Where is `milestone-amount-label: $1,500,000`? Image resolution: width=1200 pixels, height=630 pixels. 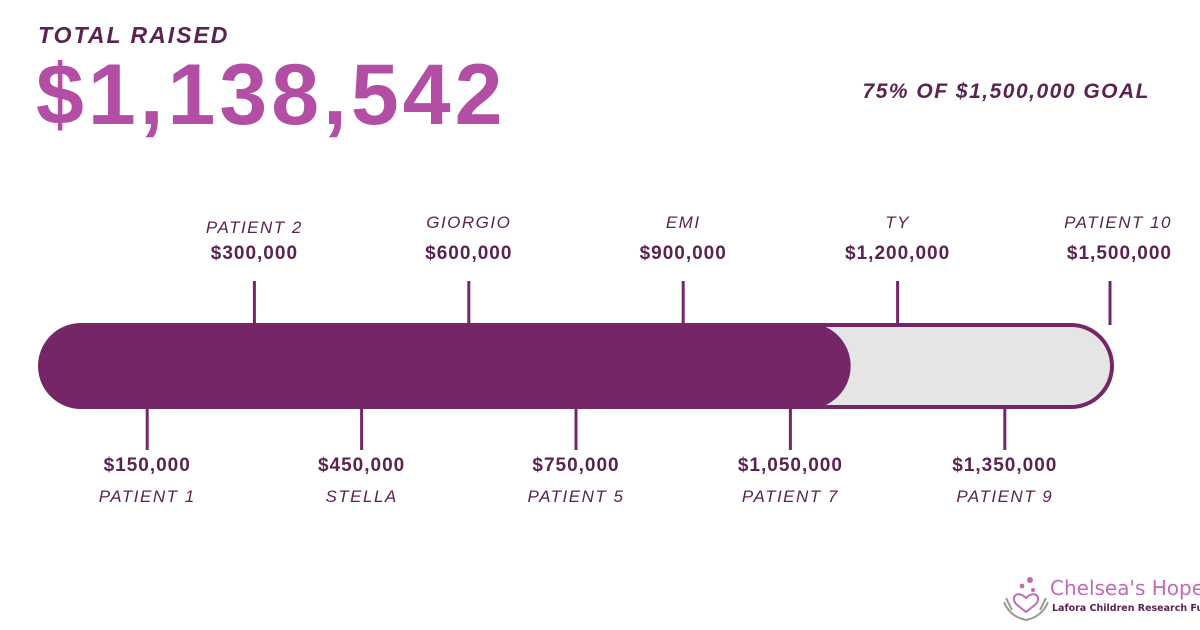 milestone-amount-label: $1,500,000 is located at coordinates (1119, 253).